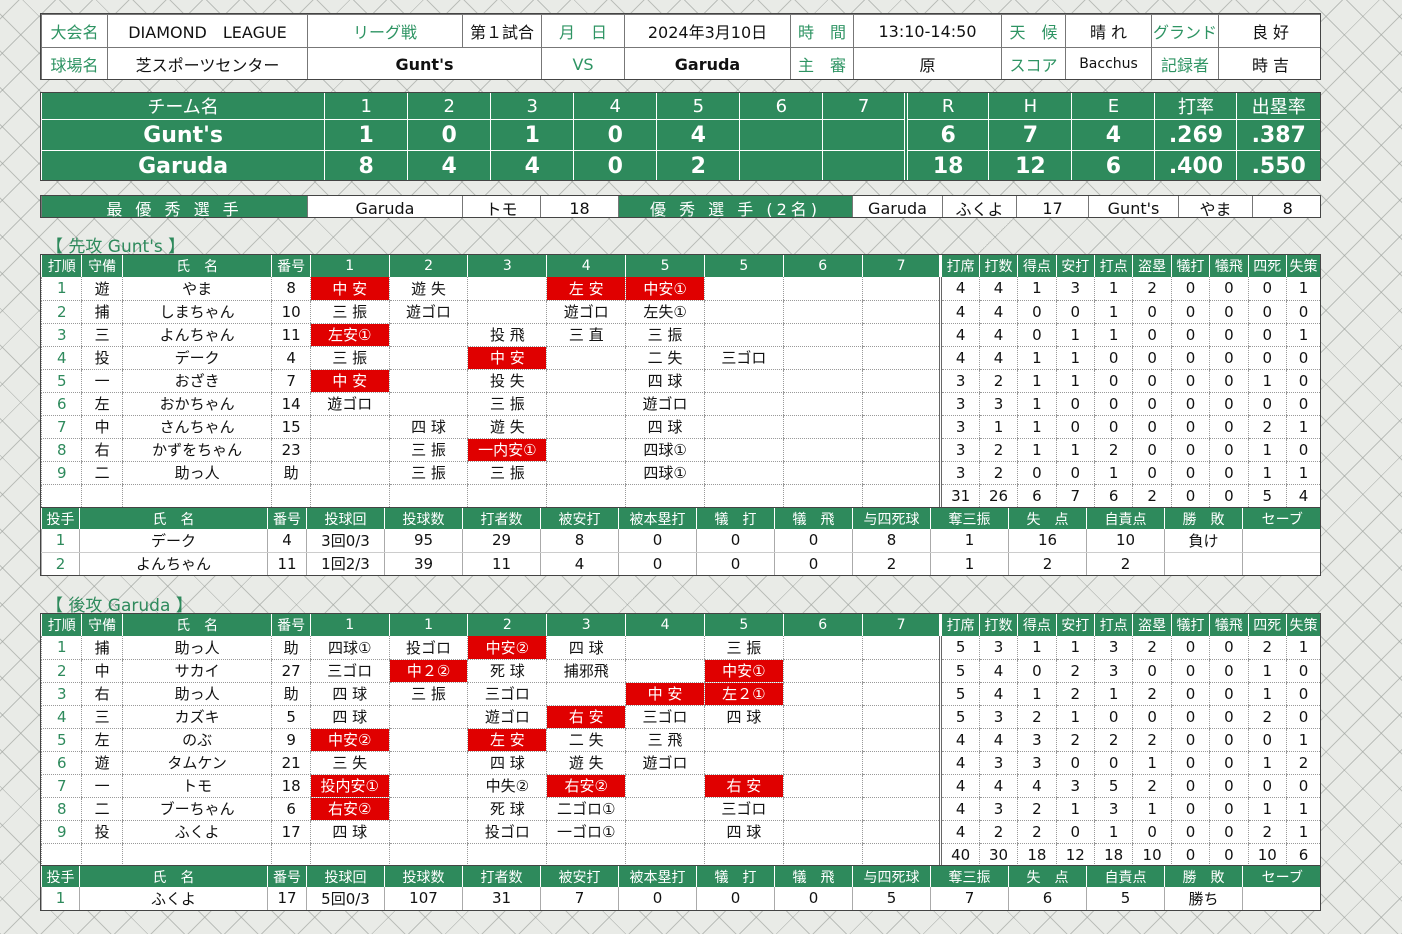 The height and width of the screenshot is (934, 1402). I want to click on at-bat-result: 中安①, so click(665, 289).